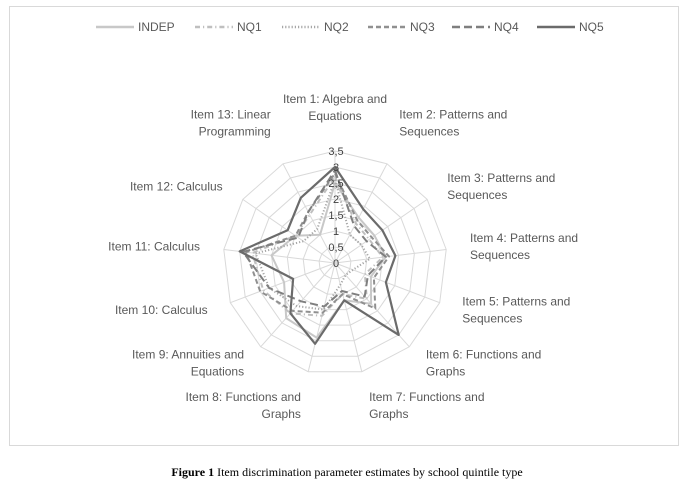  What do you see at coordinates (249, 27) in the screenshot?
I see `legend-label-nq1: NQ1` at bounding box center [249, 27].